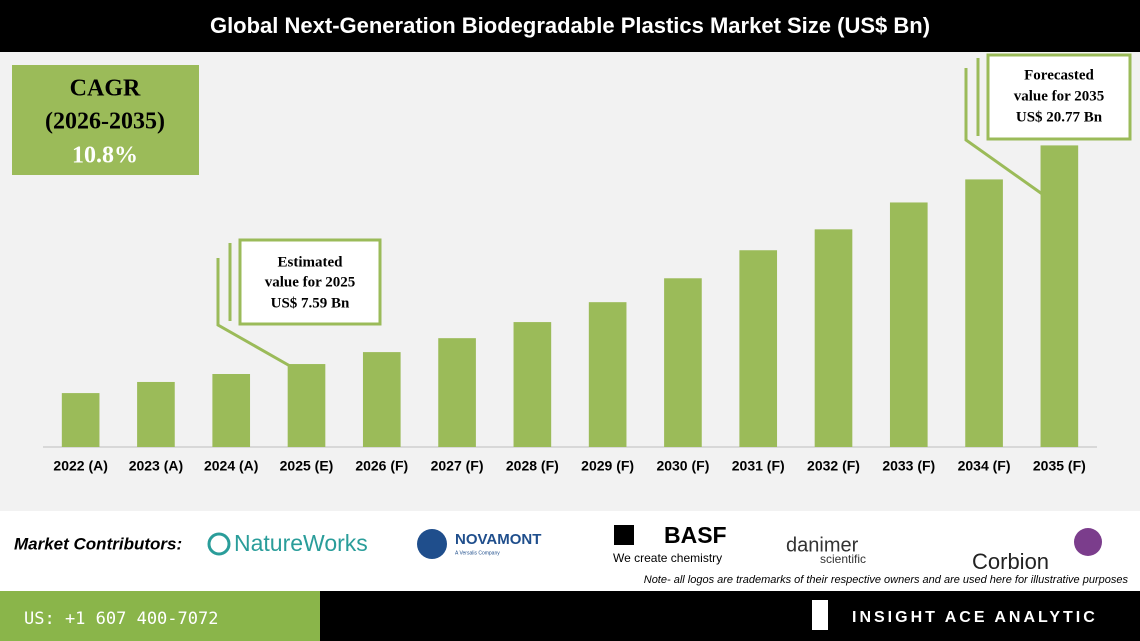 This screenshot has height=641, width=1140. What do you see at coordinates (984, 466) in the screenshot?
I see `x-tick-label: 2034 (F)` at bounding box center [984, 466].